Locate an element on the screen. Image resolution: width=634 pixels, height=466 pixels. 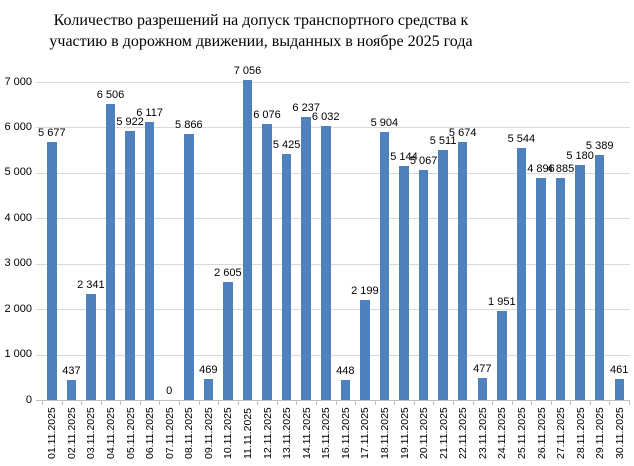
bar-value-label: 437 is located at coordinates (71, 371).